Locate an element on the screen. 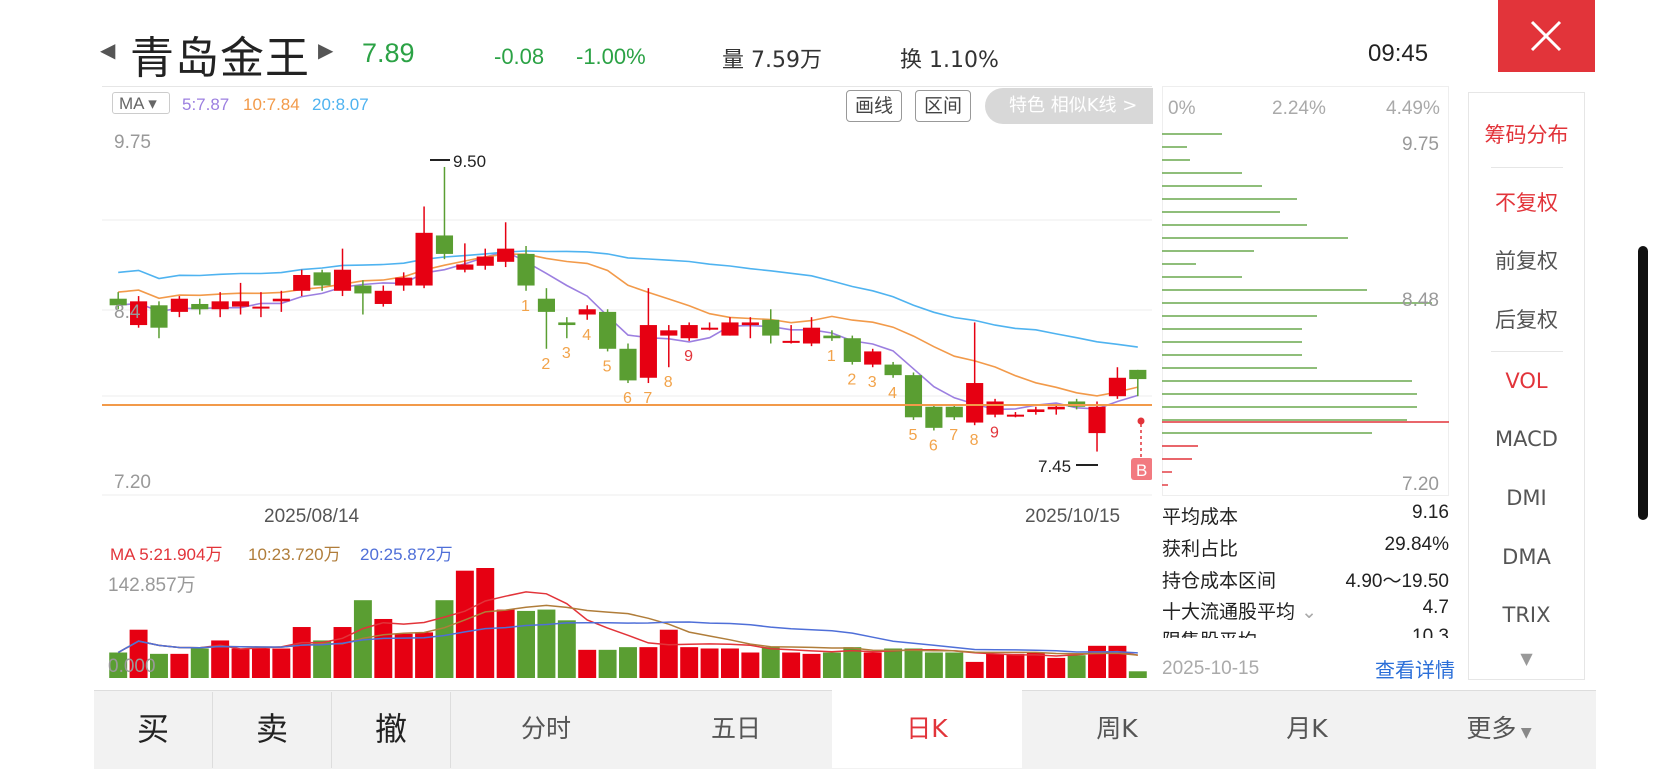 The height and width of the screenshot is (772, 1663). td-label: 4 is located at coordinates (586, 335).